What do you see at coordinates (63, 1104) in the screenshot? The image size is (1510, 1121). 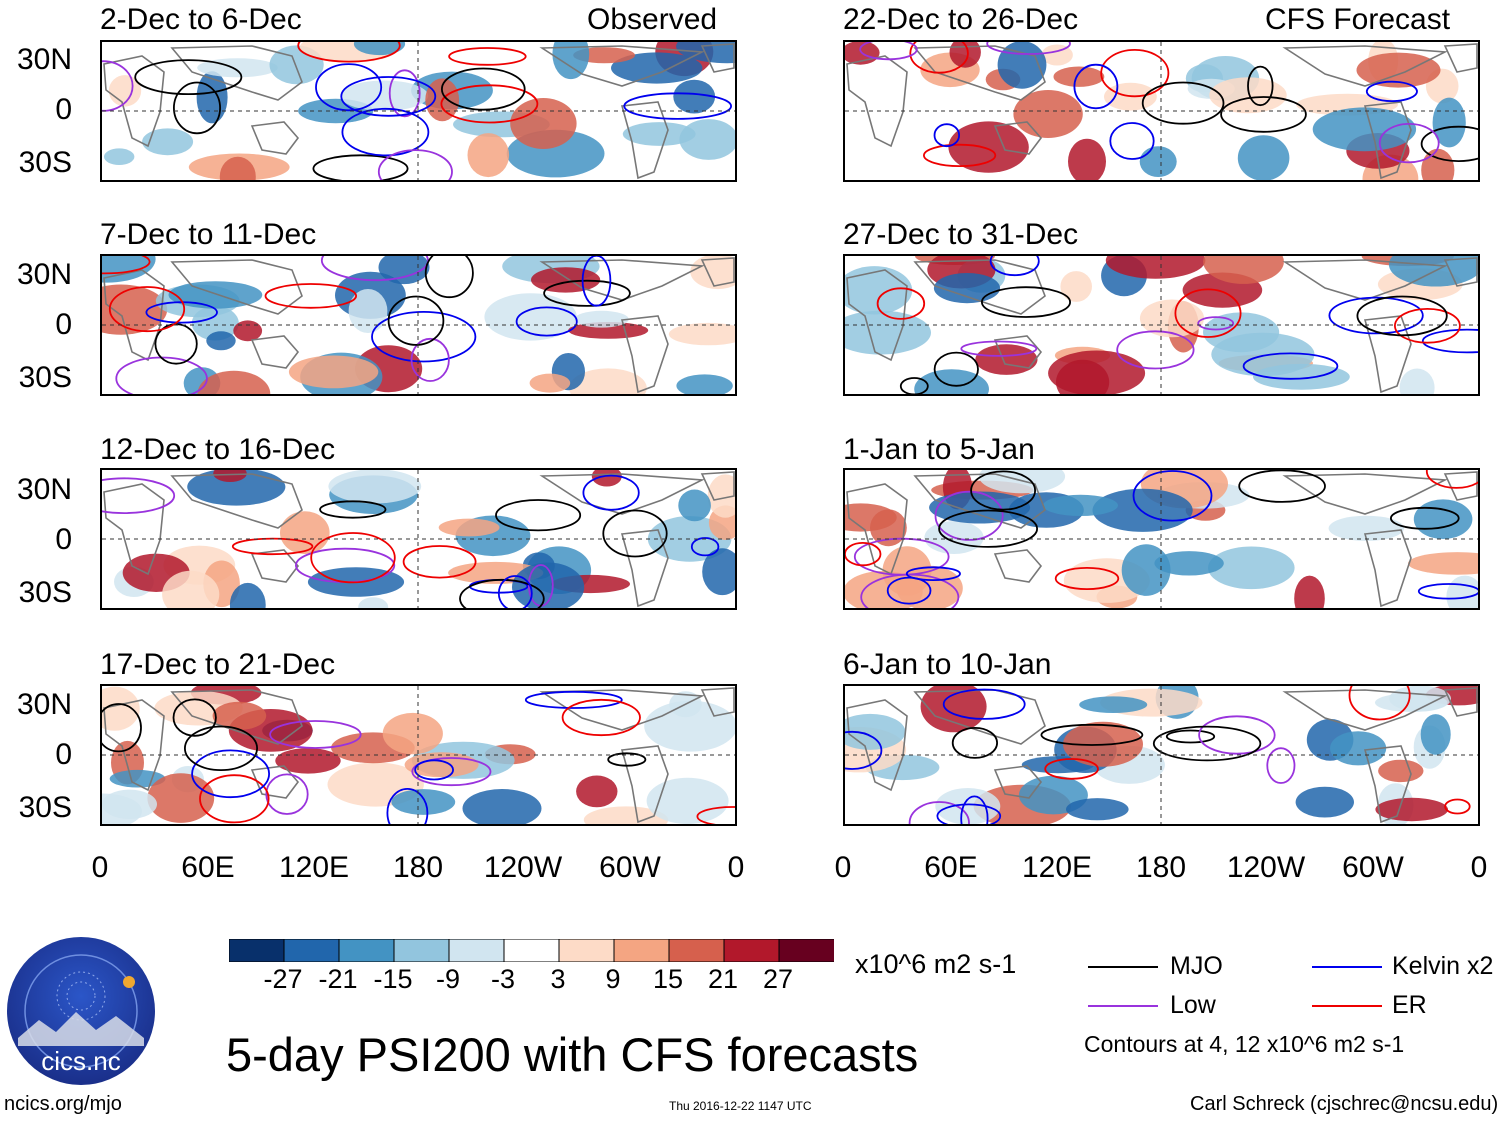 I see `footer-url: ncics.org/mjo` at bounding box center [63, 1104].